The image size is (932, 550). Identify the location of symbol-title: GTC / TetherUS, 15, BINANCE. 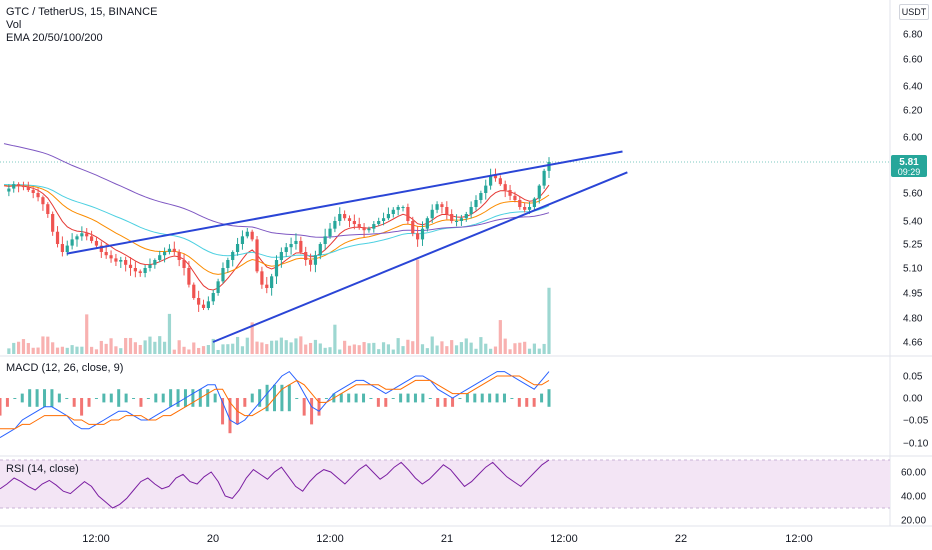
(82, 12).